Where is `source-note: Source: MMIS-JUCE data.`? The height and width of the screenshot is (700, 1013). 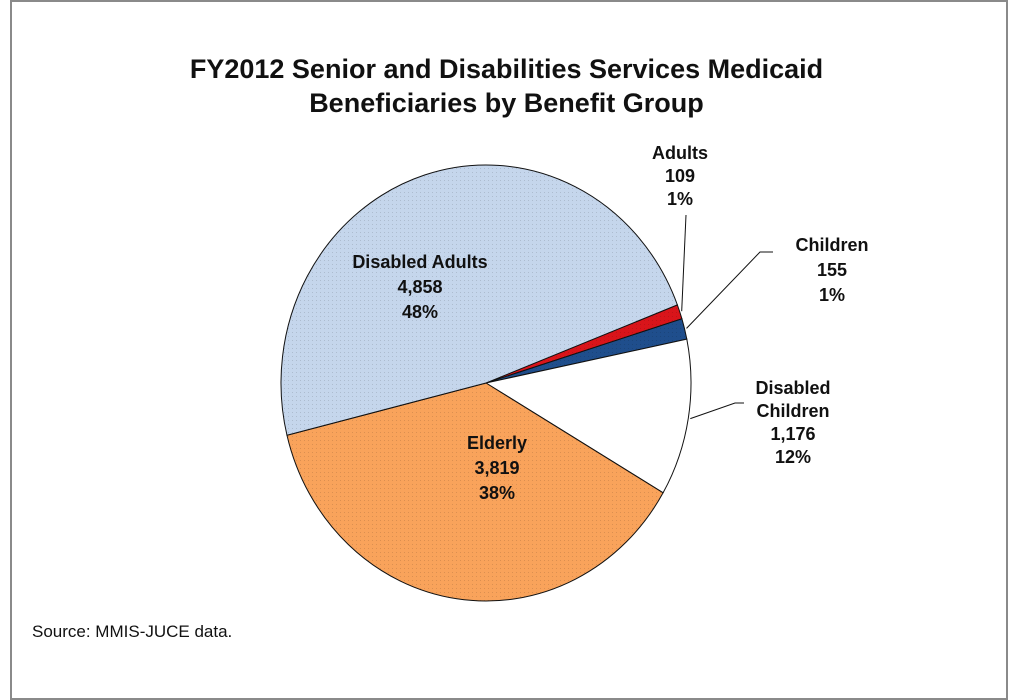
source-note: Source: MMIS-JUCE data. is located at coordinates (132, 631).